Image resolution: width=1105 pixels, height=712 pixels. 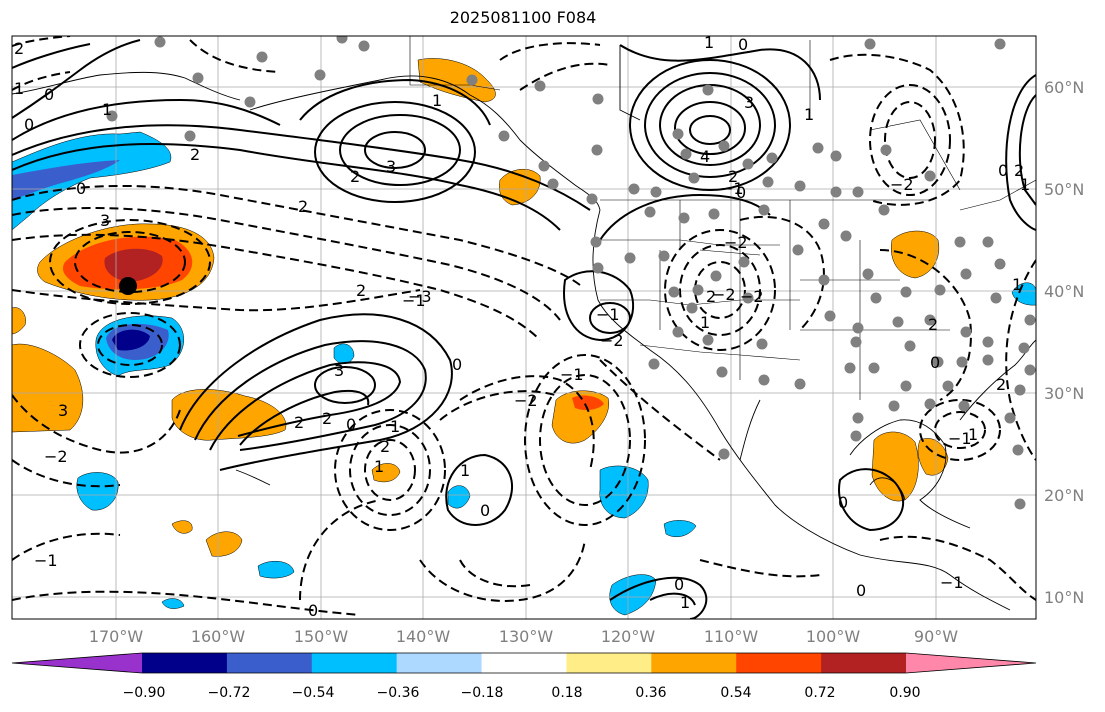 I want to click on storm-center-marker, so click(x=128, y=286).